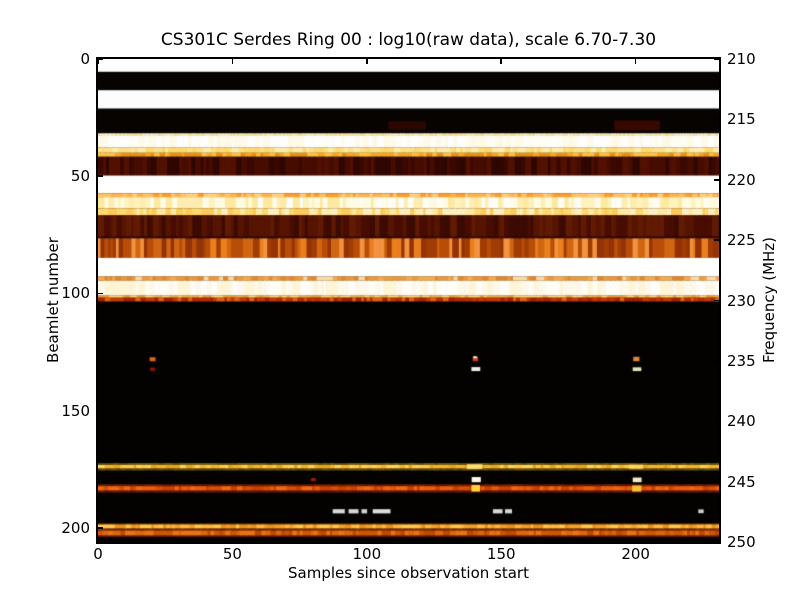 This screenshot has width=800, height=600. What do you see at coordinates (741, 542) in the screenshot?
I see `y-tick-label-freq: 250` at bounding box center [741, 542].